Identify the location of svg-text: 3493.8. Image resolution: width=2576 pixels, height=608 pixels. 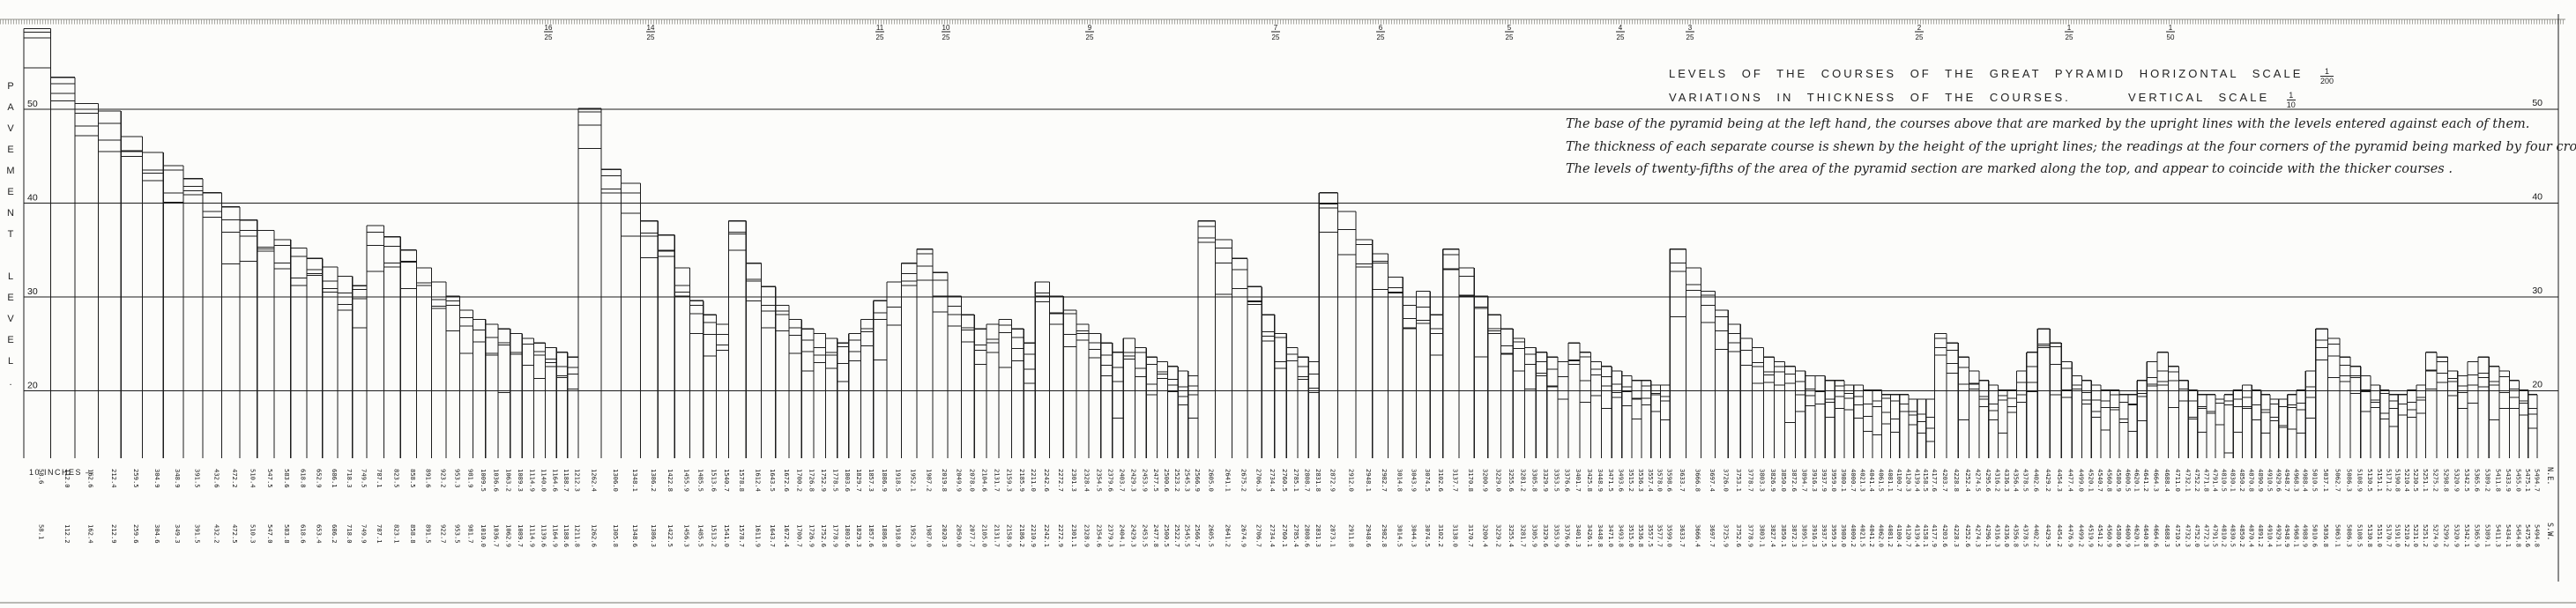
(1621, 535).